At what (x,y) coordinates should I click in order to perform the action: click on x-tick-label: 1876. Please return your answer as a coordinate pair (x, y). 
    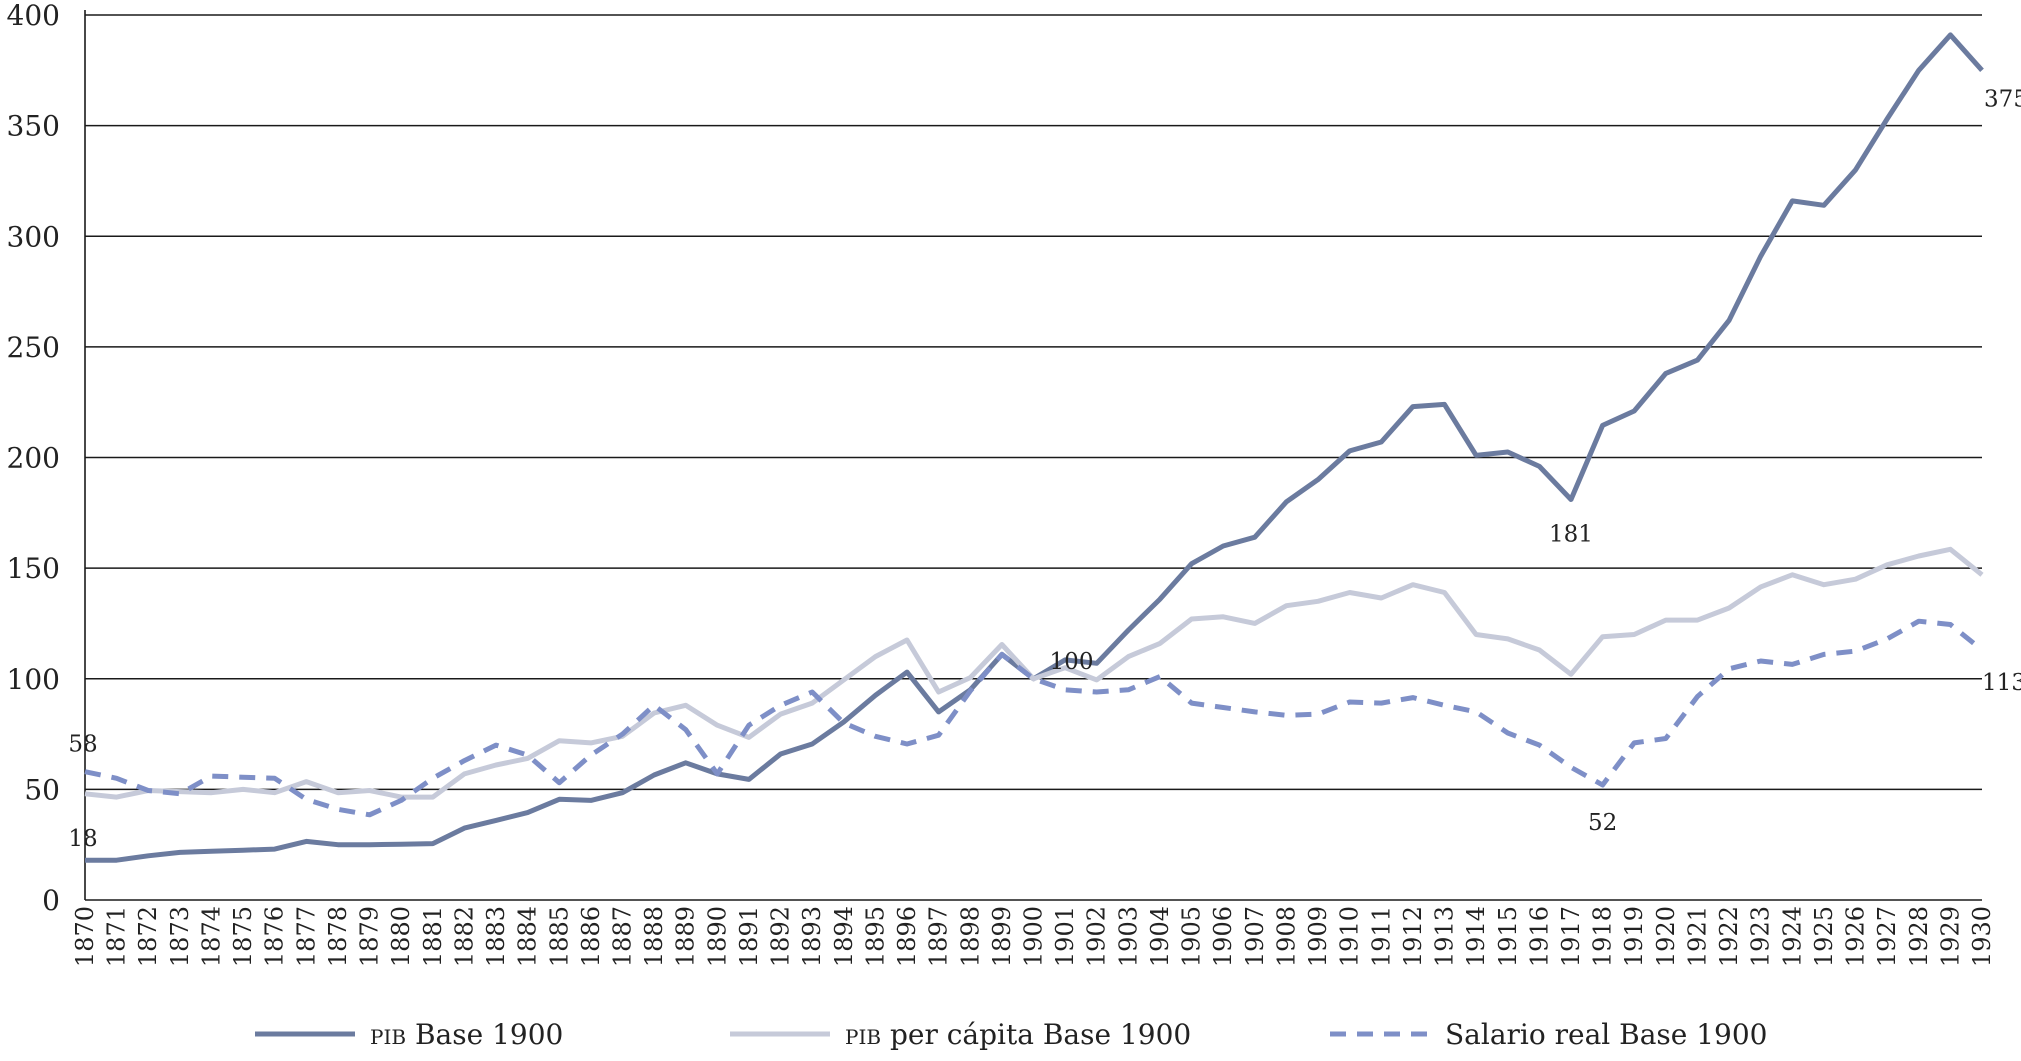
    Looking at the image, I should click on (275, 936).